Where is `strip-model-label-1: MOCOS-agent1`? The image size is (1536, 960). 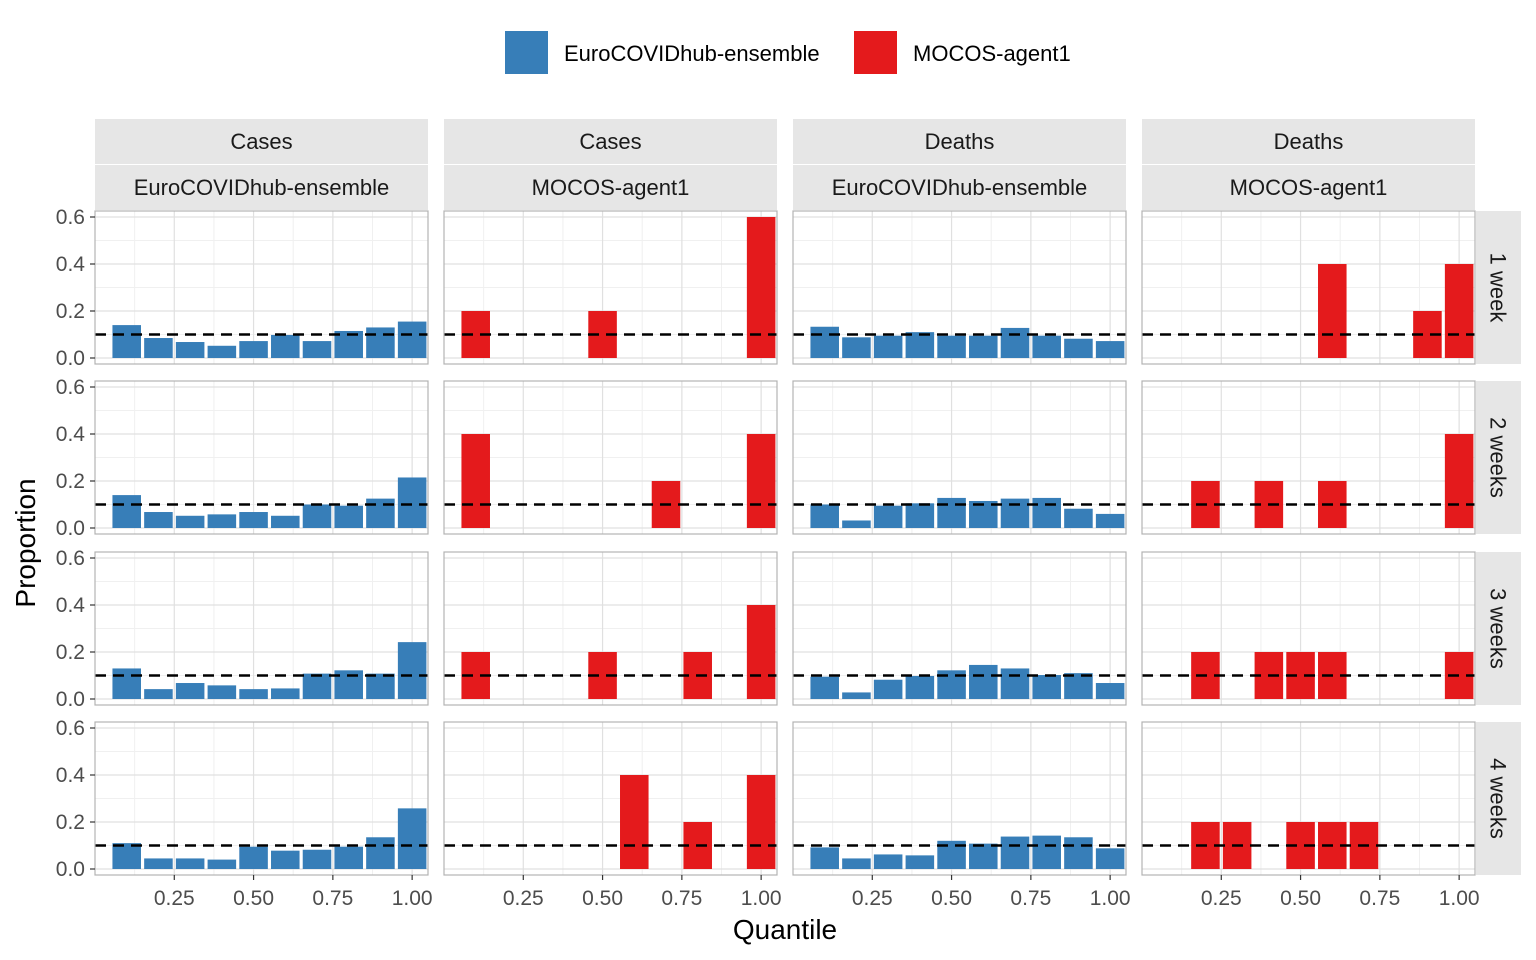
strip-model-label-1: MOCOS-agent1 is located at coordinates (611, 187).